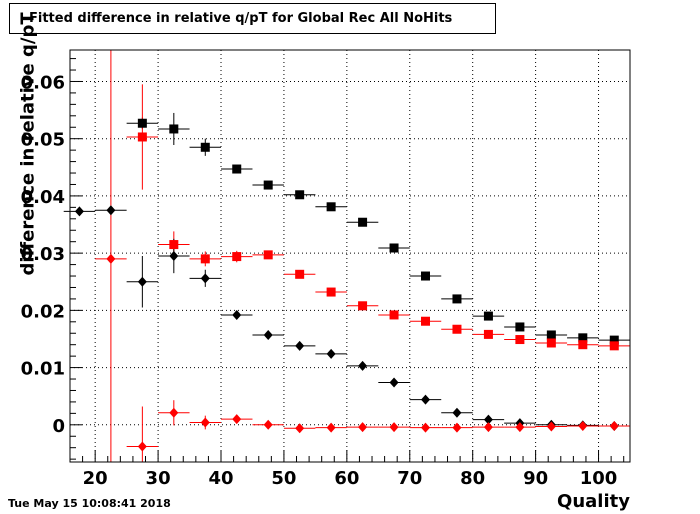 This screenshot has height=514, width=700. What do you see at coordinates (599, 478) in the screenshot?
I see `x-tick-label: 100` at bounding box center [599, 478].